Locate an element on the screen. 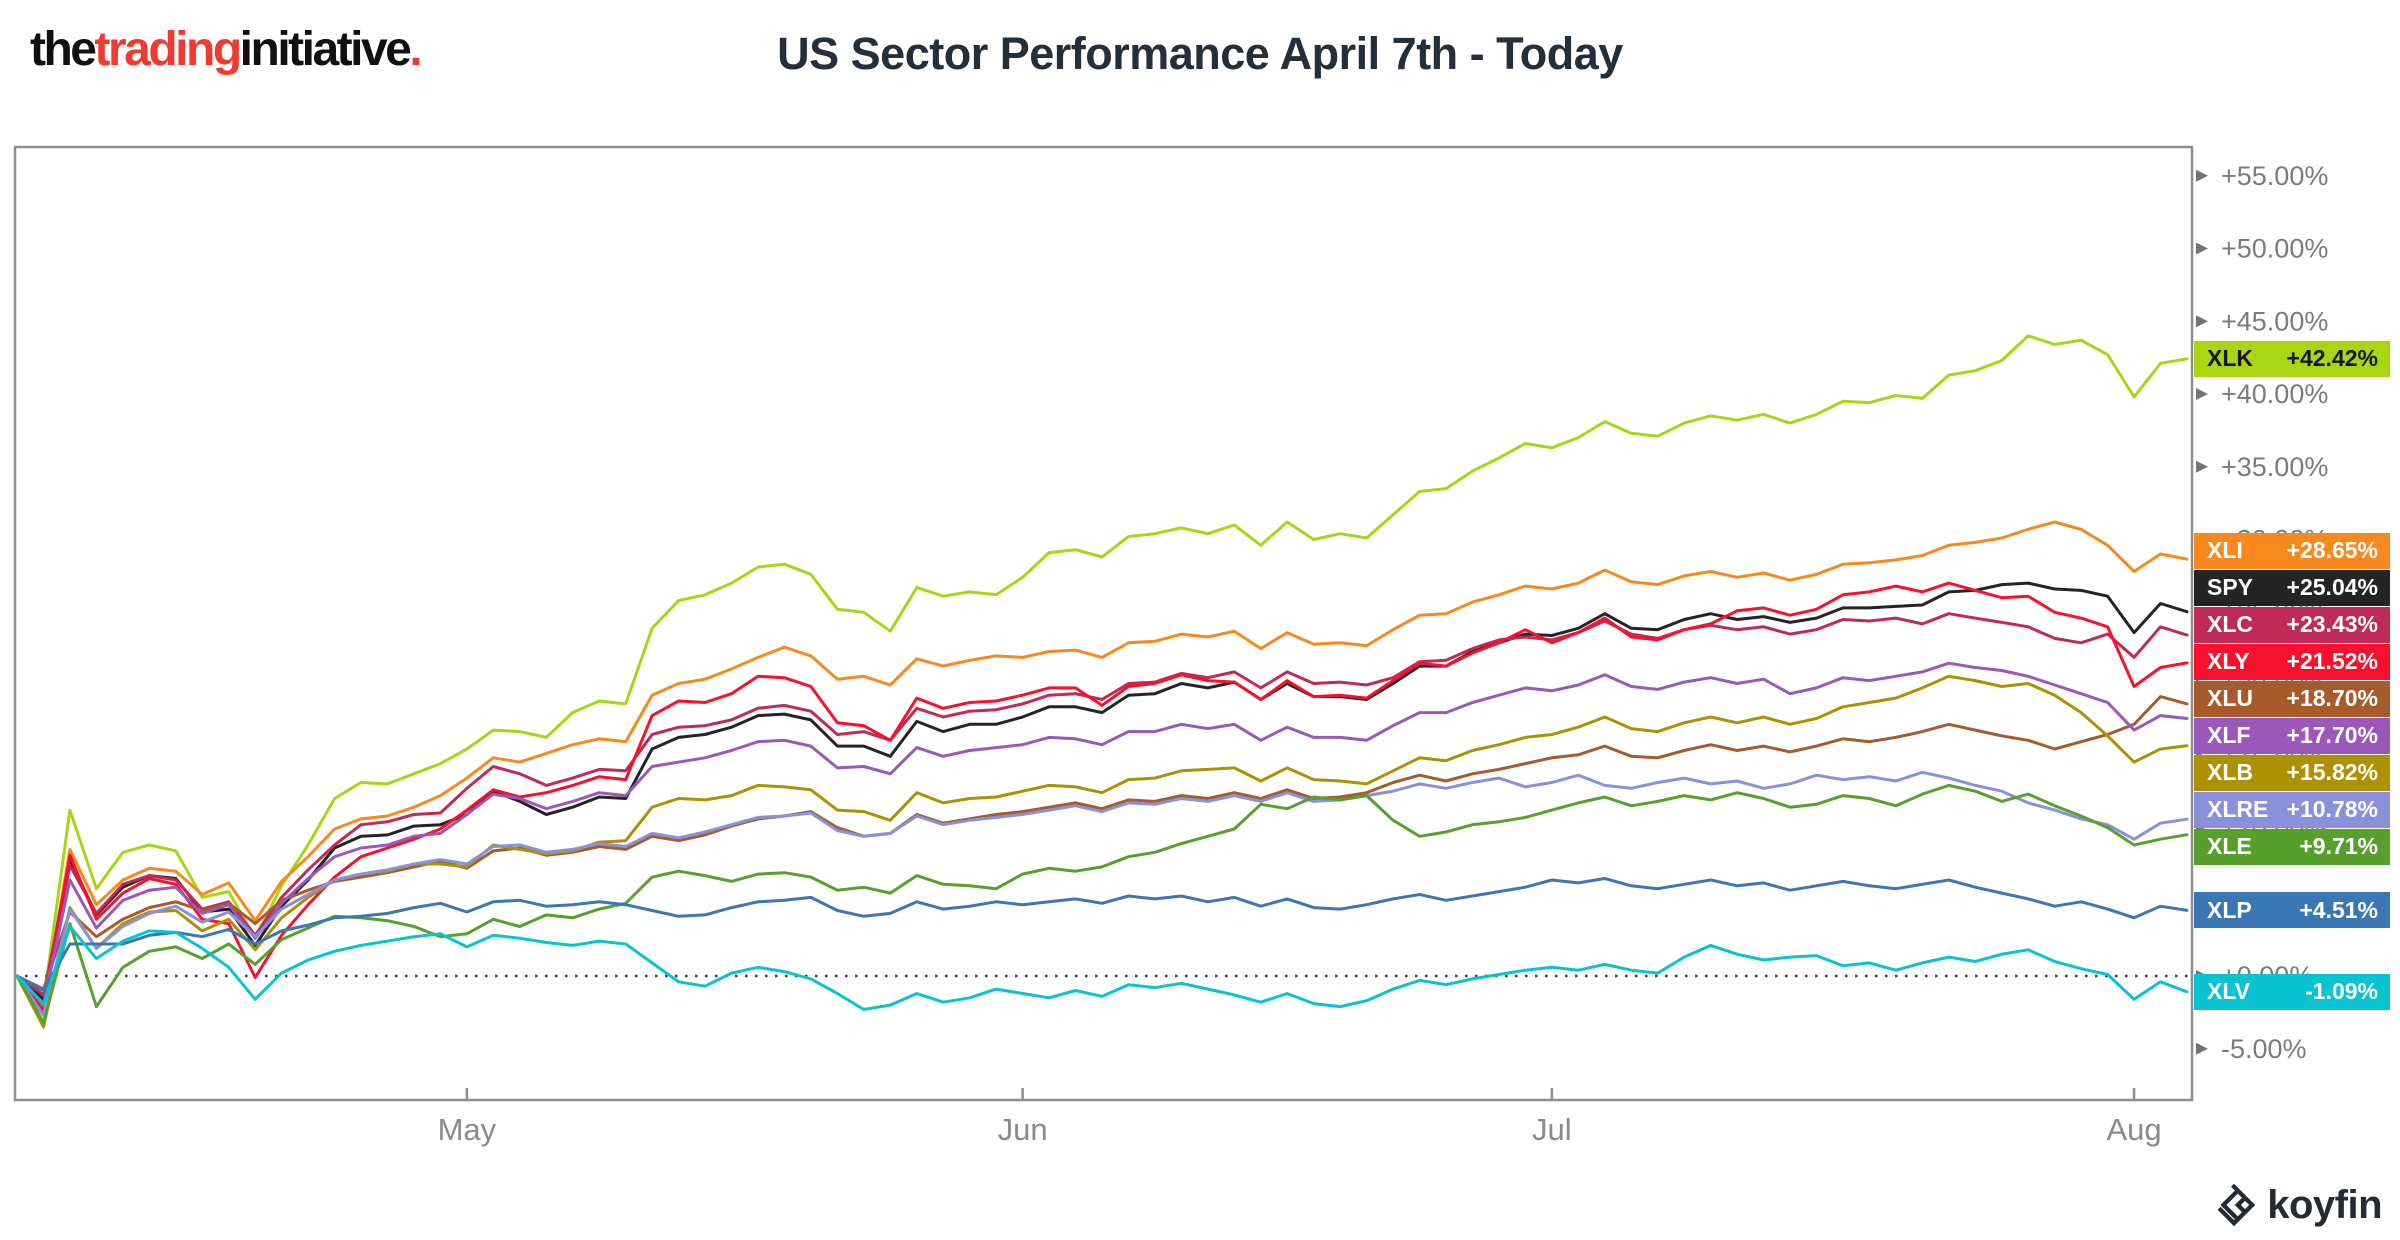 Image resolution: width=2400 pixels, height=1240 pixels. badge-ticker: XLC is located at coordinates (2230, 624).